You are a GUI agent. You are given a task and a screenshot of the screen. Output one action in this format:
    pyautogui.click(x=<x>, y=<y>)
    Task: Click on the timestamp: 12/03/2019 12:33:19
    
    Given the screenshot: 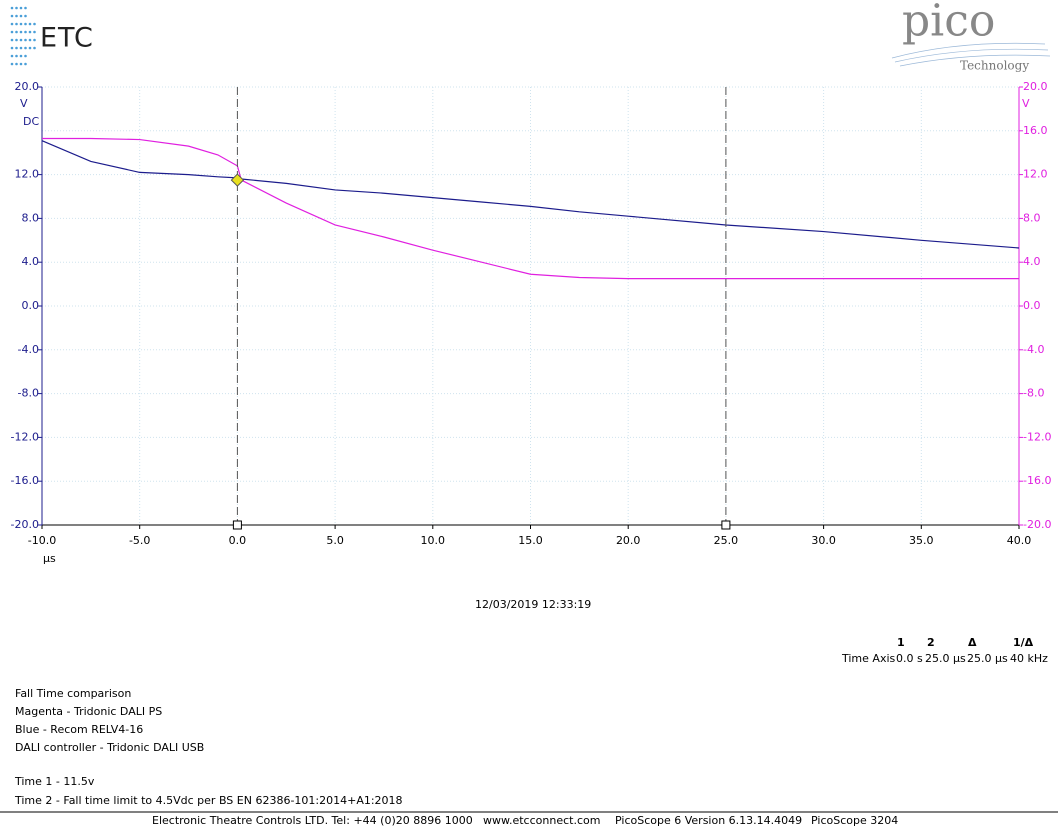 What is the action you would take?
    pyautogui.click(x=533, y=604)
    